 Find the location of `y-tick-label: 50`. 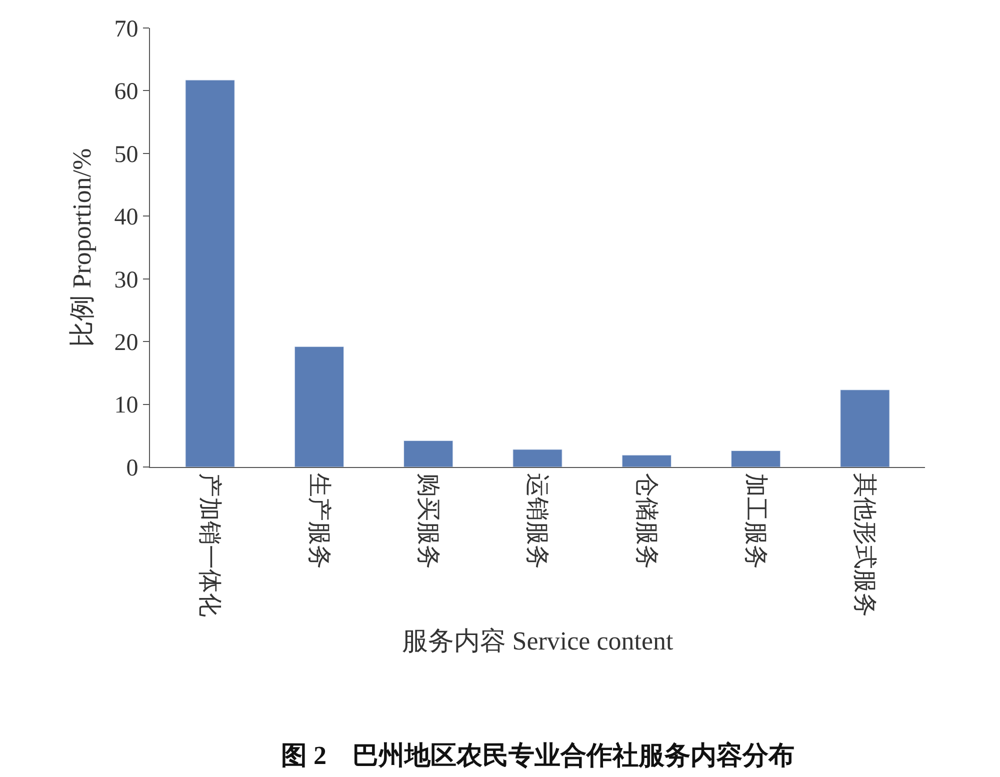

y-tick-label: 50 is located at coordinates (126, 155).